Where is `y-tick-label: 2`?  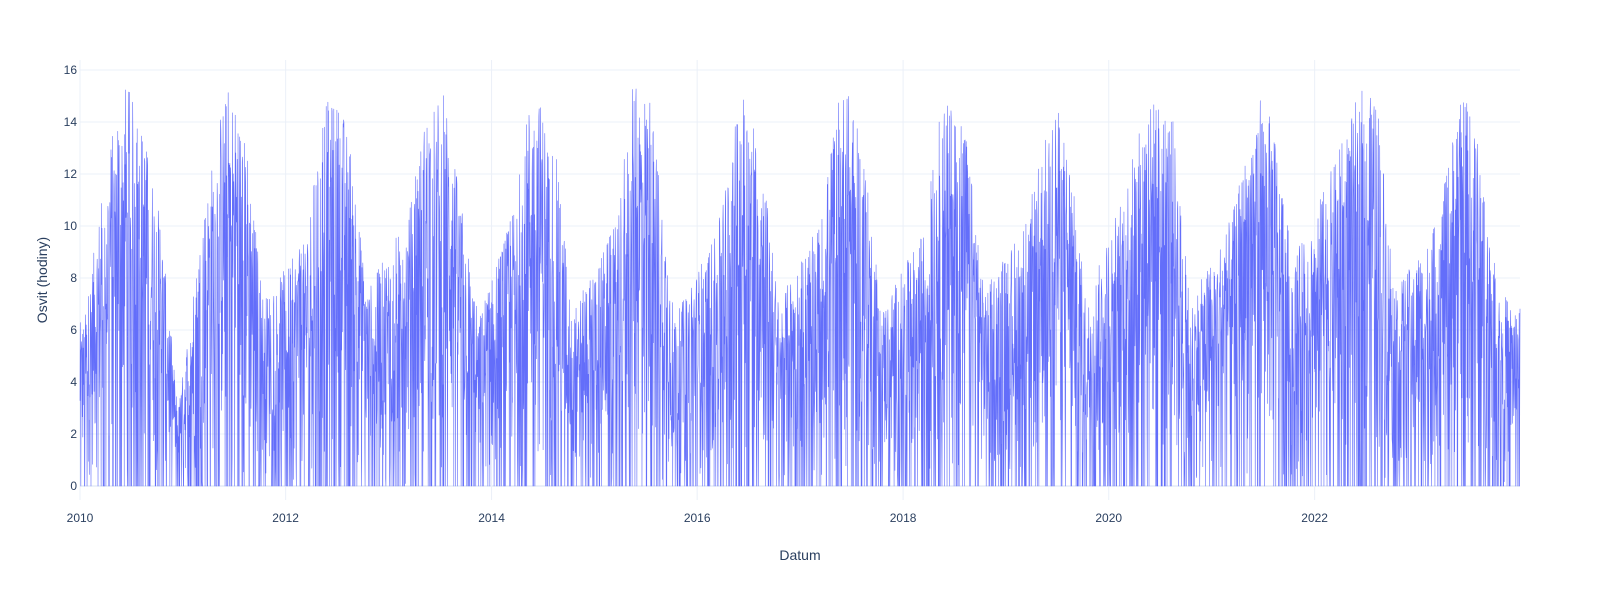
y-tick-label: 2 is located at coordinates (73, 434).